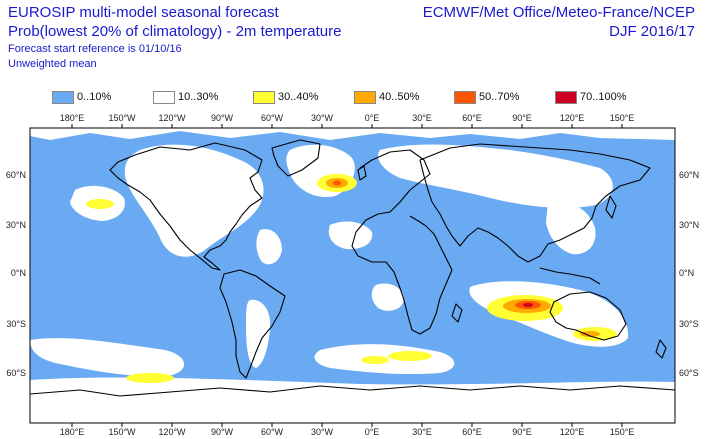 The image size is (705, 439). I want to click on uk-coastline, so click(362, 173).